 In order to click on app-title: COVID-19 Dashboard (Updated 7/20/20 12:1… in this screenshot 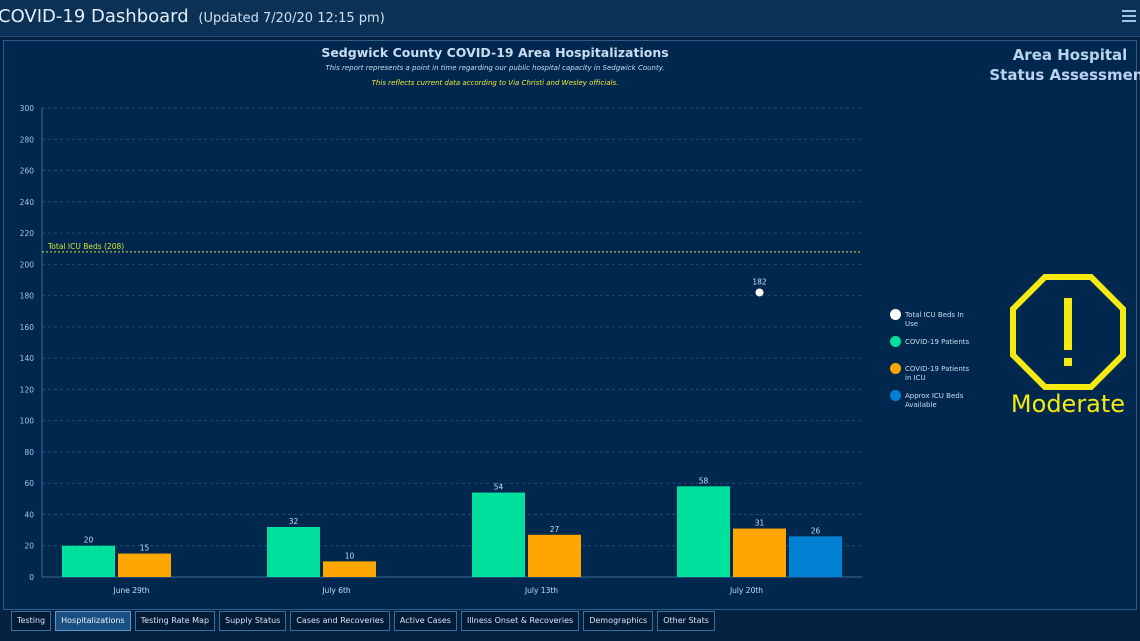, I will do `click(192, 16)`.